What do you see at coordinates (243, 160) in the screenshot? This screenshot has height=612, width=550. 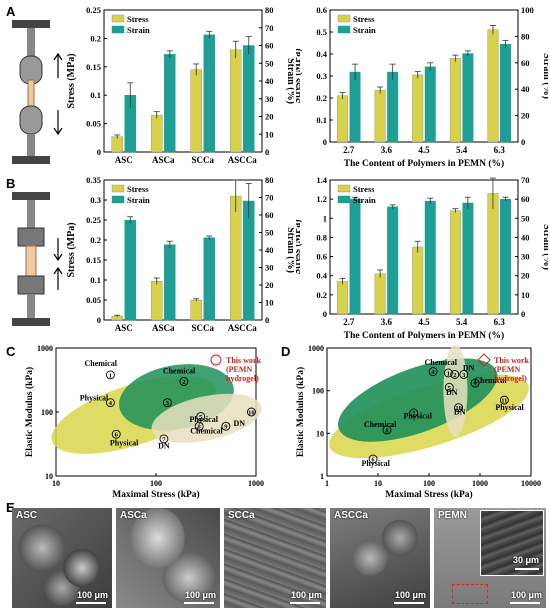 I see `x-tick-label: ASCCa` at bounding box center [243, 160].